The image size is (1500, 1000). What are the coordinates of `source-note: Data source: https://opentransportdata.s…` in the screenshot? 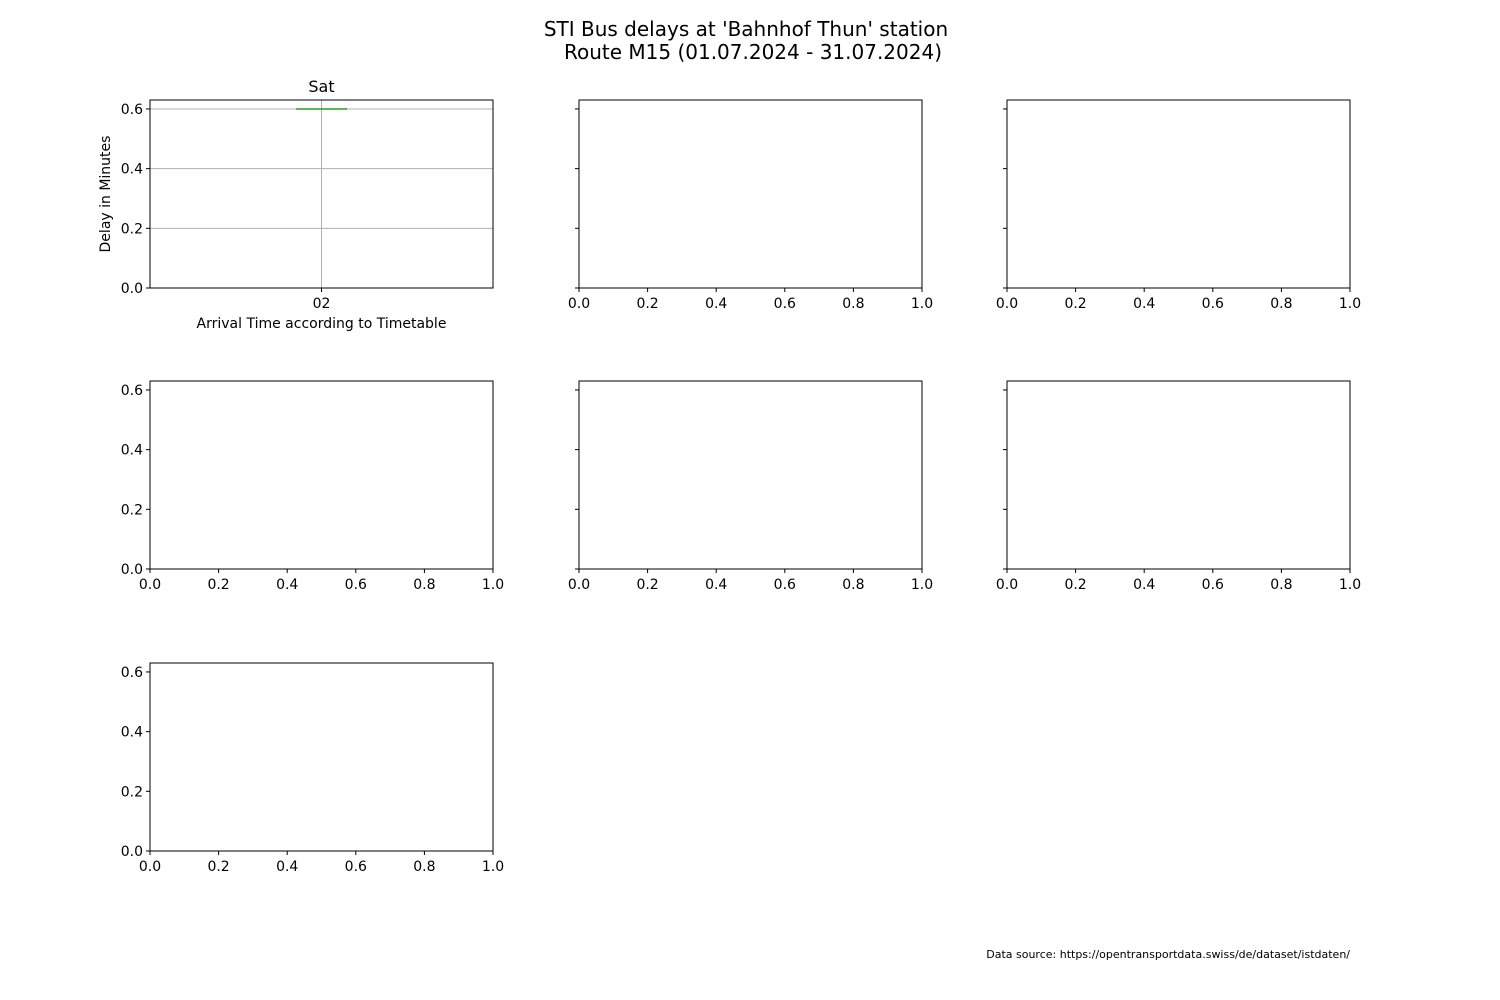 It's located at (1168, 954).